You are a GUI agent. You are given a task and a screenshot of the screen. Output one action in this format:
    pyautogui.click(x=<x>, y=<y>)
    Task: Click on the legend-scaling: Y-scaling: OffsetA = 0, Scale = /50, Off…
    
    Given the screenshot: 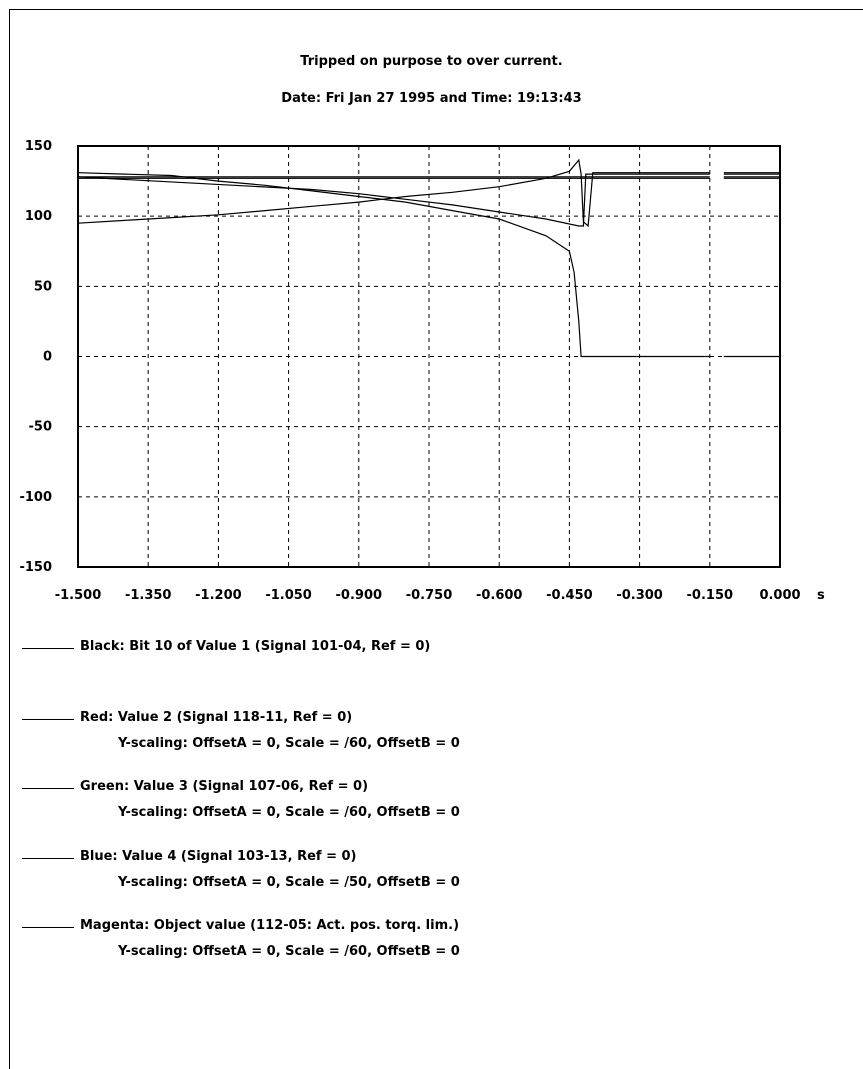 What is the action you would take?
    pyautogui.click(x=289, y=882)
    